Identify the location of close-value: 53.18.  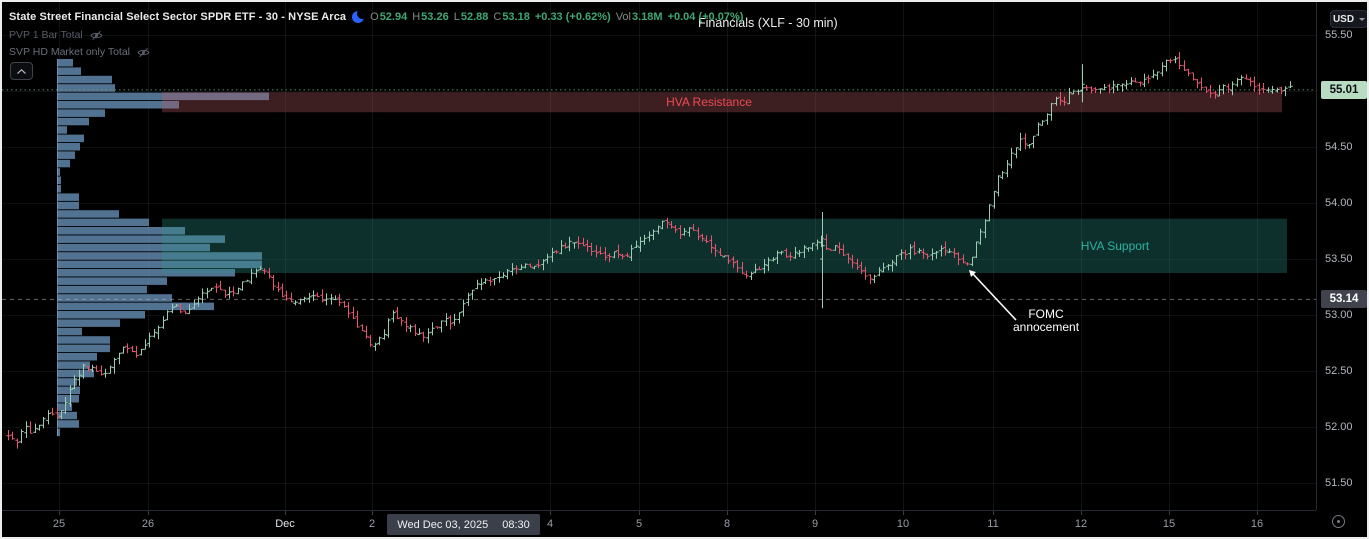
(516, 16).